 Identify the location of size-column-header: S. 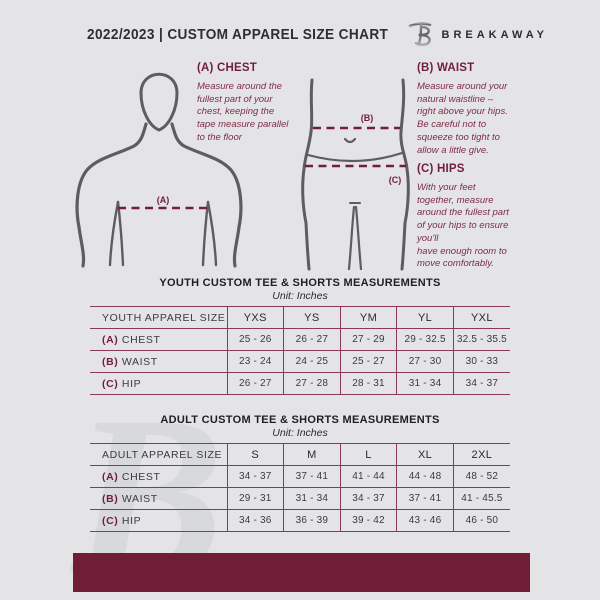
(255, 454).